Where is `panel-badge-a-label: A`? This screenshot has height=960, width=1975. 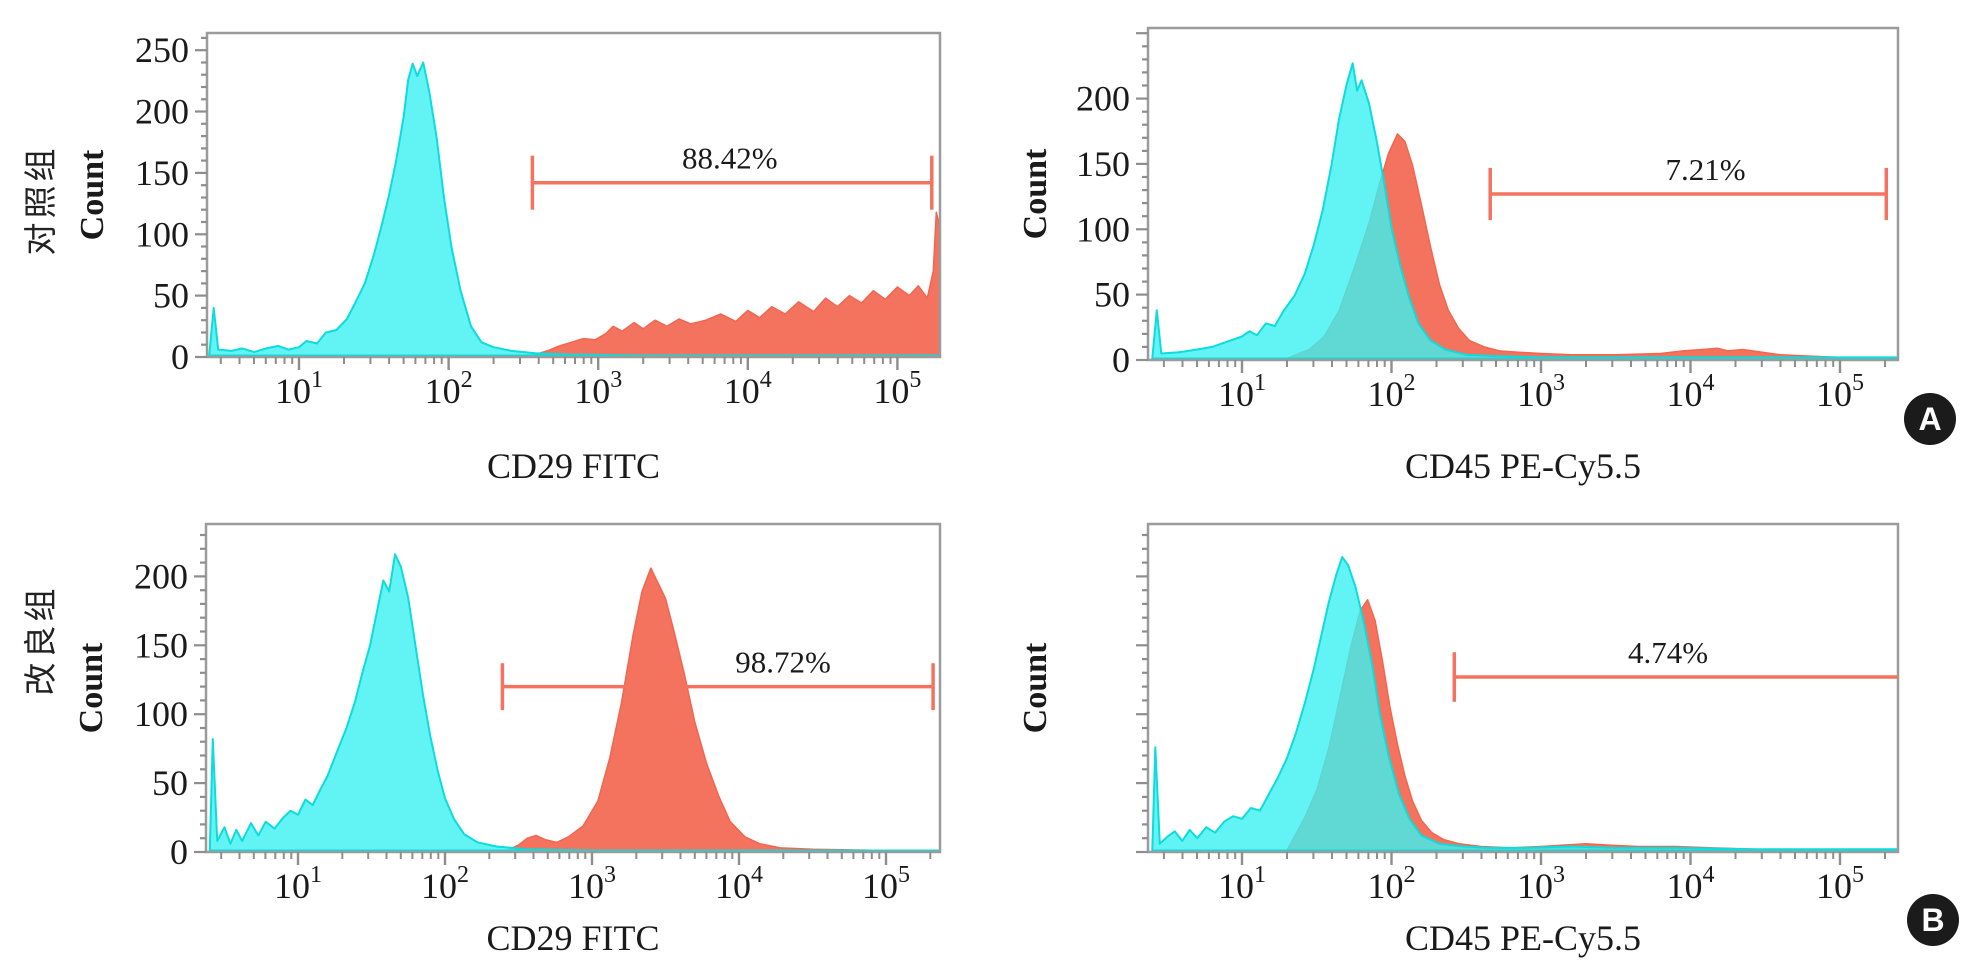 panel-badge-a-label: A is located at coordinates (1930, 418).